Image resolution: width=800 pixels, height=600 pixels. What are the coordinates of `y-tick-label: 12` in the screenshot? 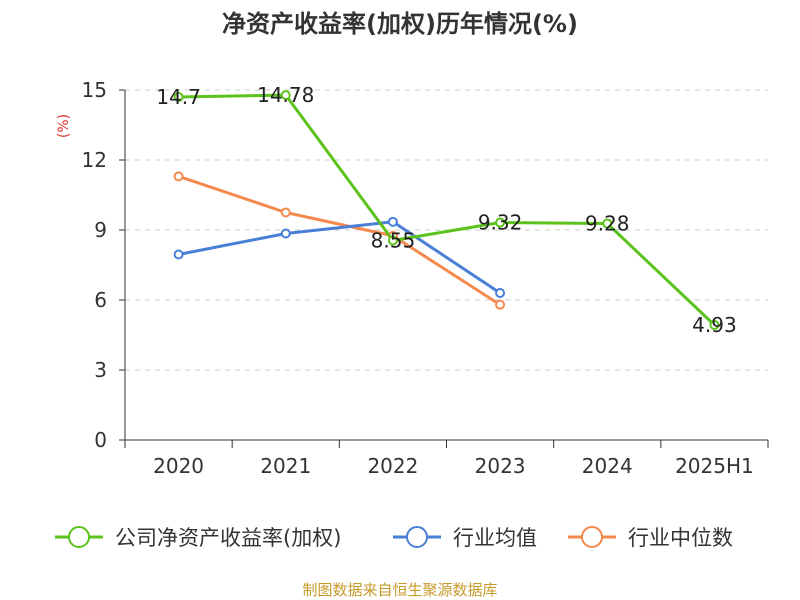 It's located at (94, 160).